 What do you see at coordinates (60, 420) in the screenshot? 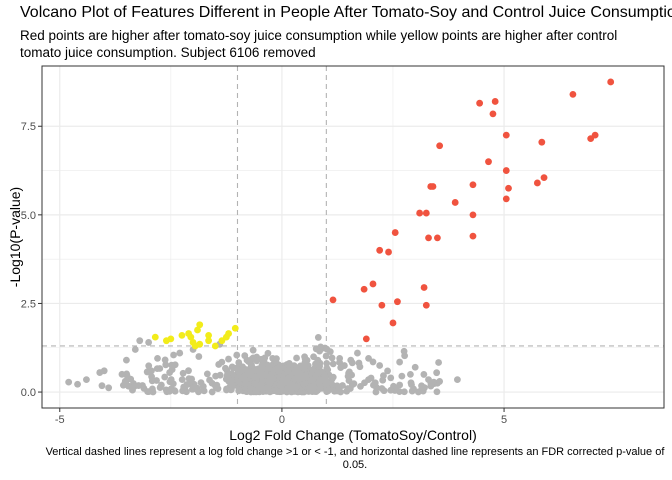
I see `x-tick-label: -5` at bounding box center [60, 420].